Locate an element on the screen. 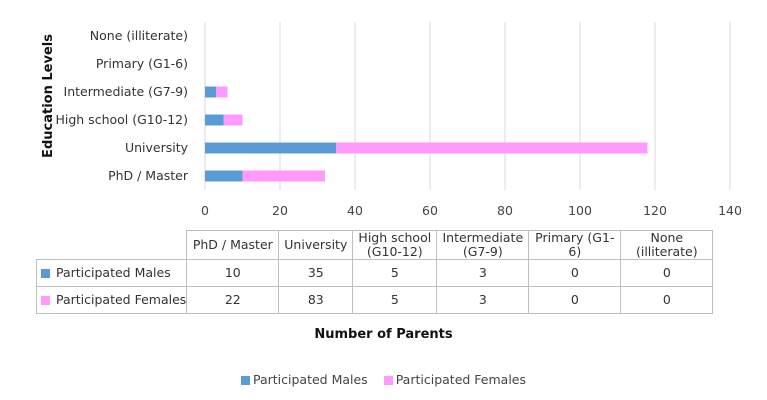 The height and width of the screenshot is (400, 767). table-row-participated-males: Participated Males 10 35 5 3 0 0 is located at coordinates (374, 273).